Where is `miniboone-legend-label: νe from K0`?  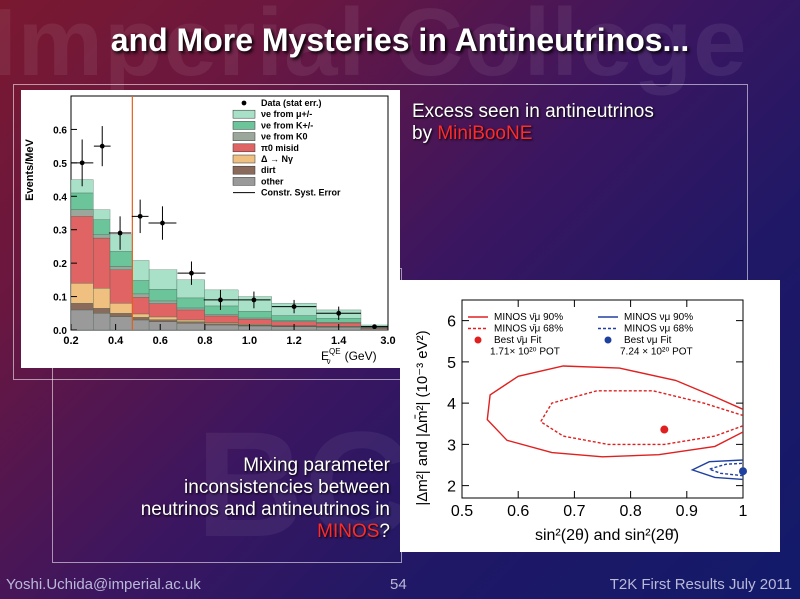 miniboone-legend-label: νe from K0 is located at coordinates (284, 137).